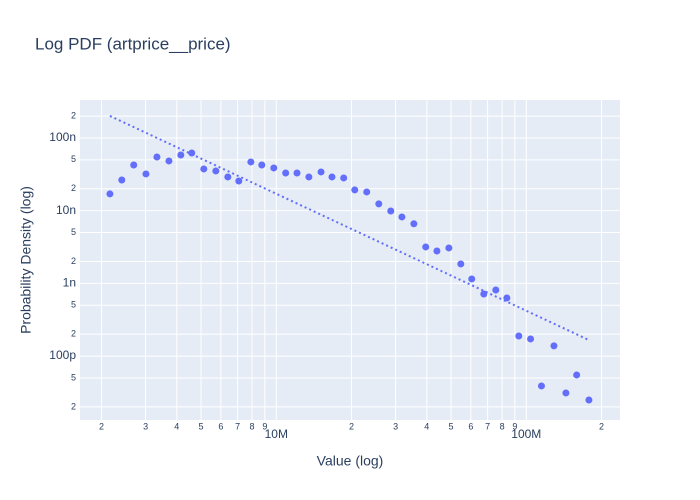 The width and height of the screenshot is (700, 500). What do you see at coordinates (276, 434) in the screenshot?
I see `x-tick-label: 10M` at bounding box center [276, 434].